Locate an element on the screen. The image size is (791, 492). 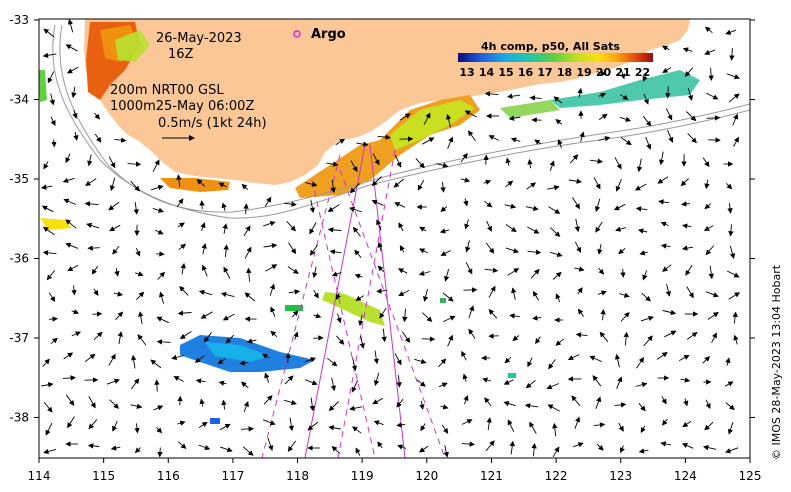
date-label: 26-May-2023 is located at coordinates (199, 38).